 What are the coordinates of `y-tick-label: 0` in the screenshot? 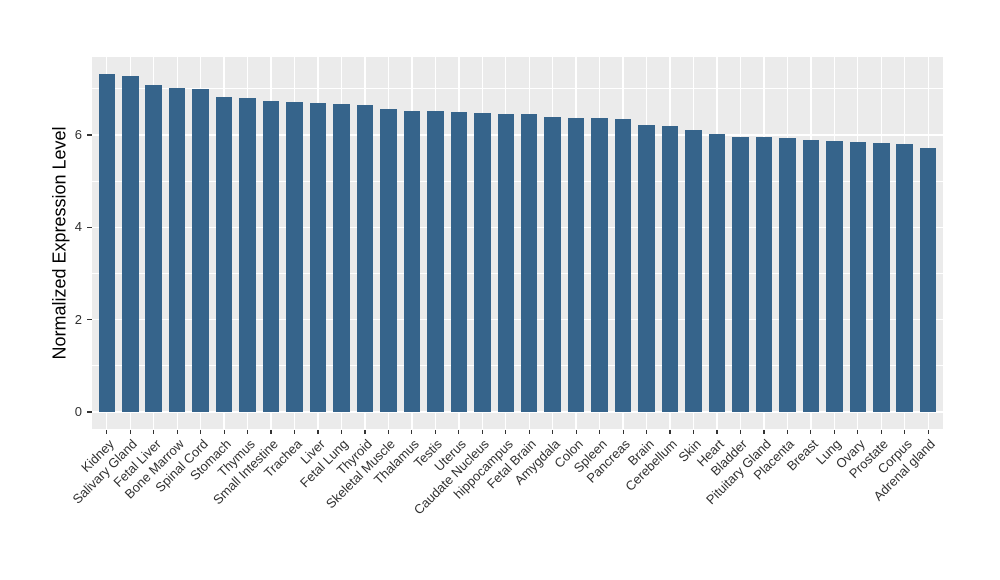 It's located at (78, 411).